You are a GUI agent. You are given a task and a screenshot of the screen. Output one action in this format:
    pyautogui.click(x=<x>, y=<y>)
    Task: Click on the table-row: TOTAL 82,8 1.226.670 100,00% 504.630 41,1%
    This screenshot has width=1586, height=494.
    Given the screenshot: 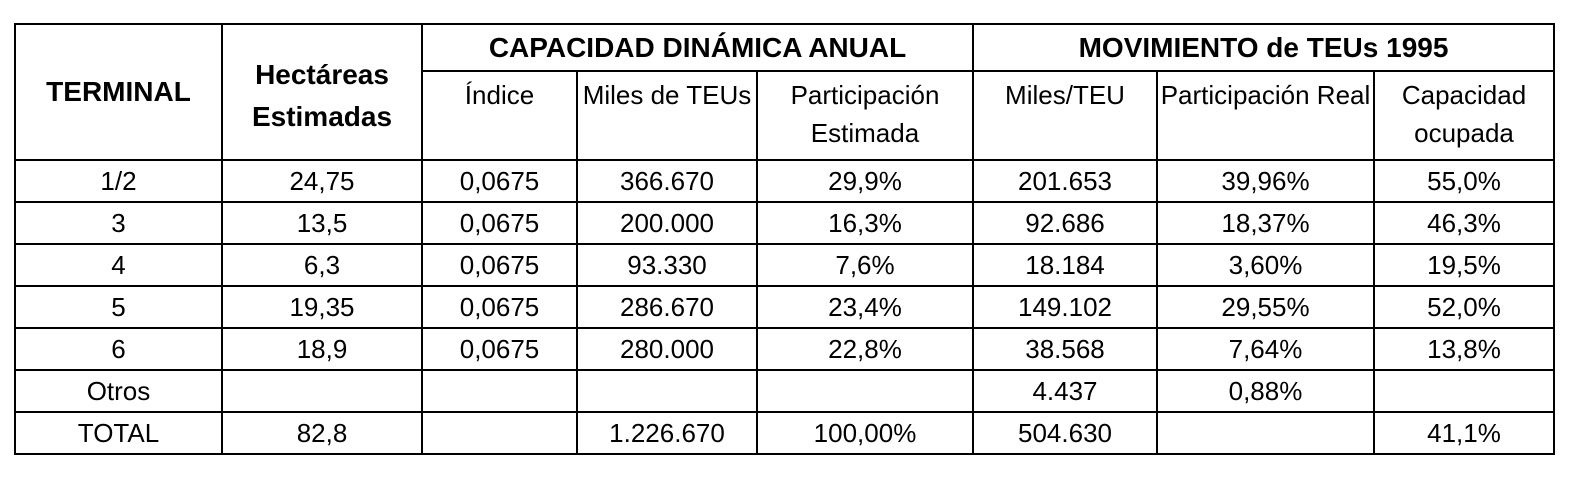 What is the action you would take?
    pyautogui.click(x=784, y=433)
    